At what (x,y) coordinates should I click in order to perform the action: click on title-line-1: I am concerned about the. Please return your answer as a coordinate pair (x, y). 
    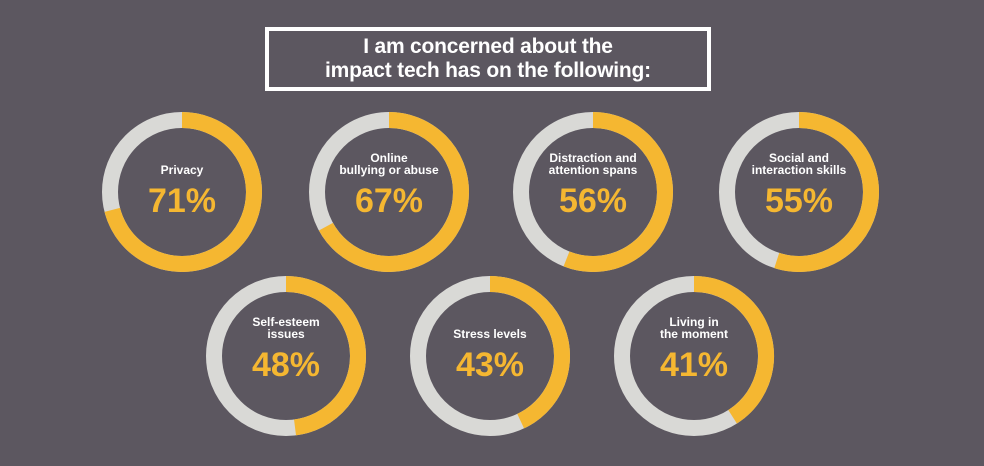
    Looking at the image, I should click on (488, 46).